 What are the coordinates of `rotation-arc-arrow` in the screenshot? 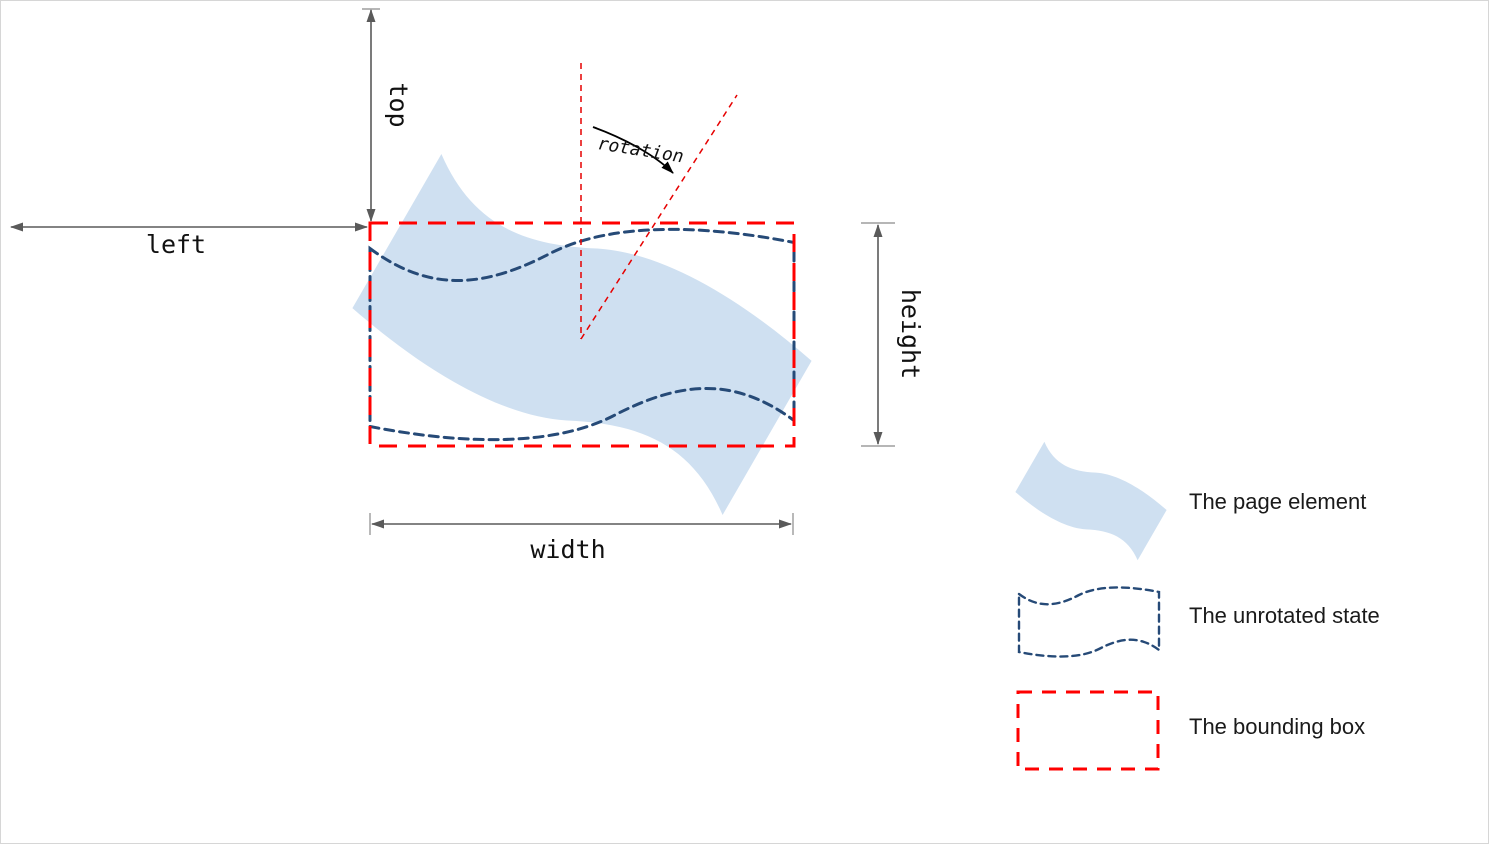 It's located at (633, 150).